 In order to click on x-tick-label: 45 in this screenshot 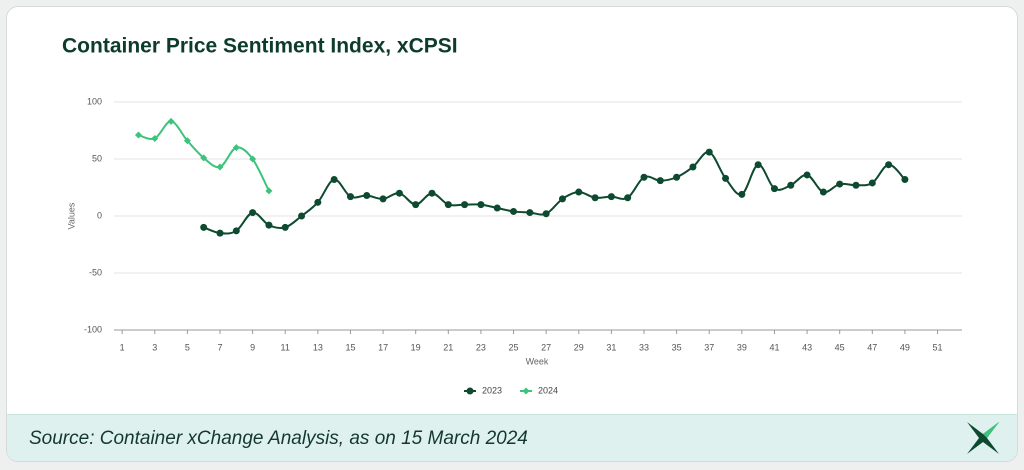, I will do `click(840, 347)`.